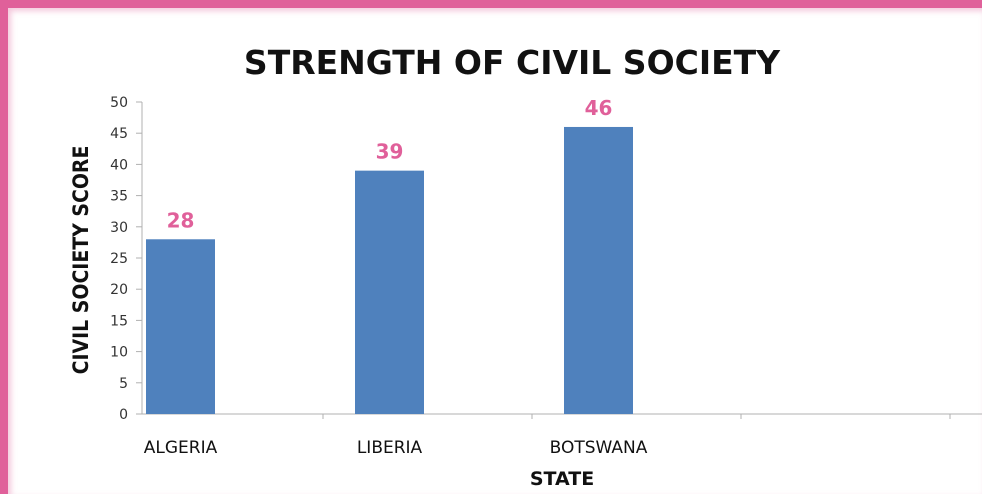 The width and height of the screenshot is (982, 502). What do you see at coordinates (81, 260) in the screenshot?
I see `y-axis-label: CIVIL SOCIETY SCORE` at bounding box center [81, 260].